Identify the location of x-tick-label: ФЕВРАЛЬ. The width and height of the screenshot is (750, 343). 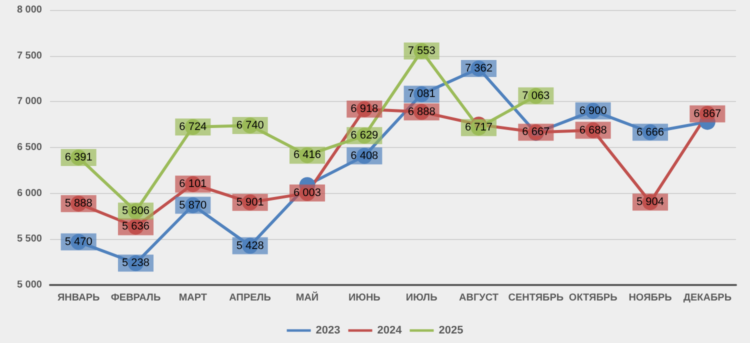
(135, 298).